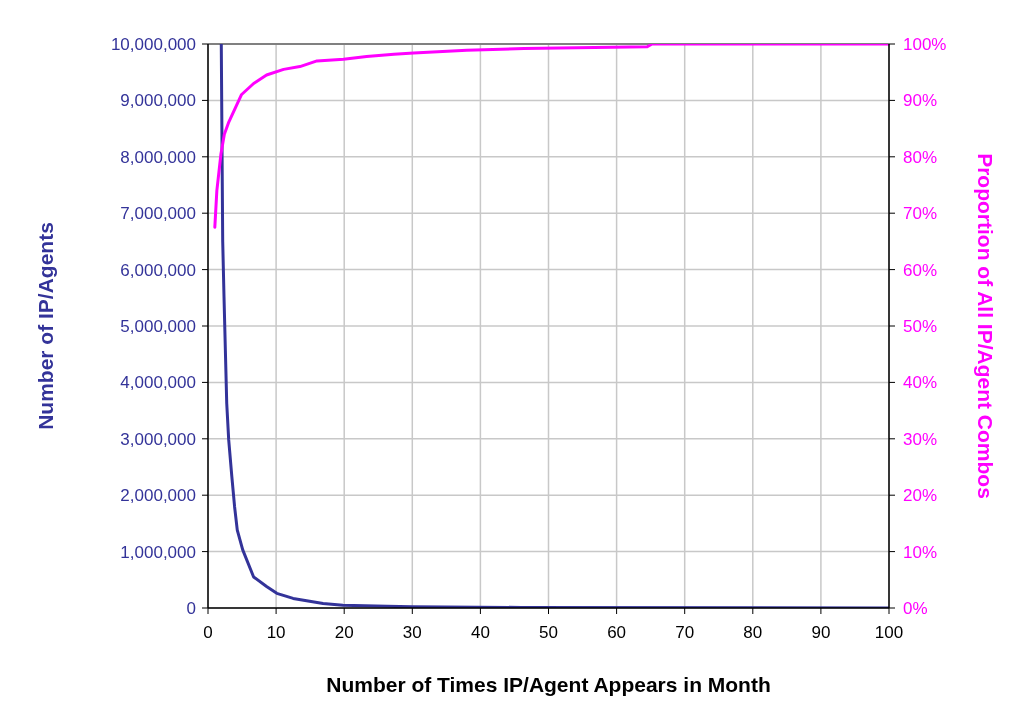 Image resolution: width=1024 pixels, height=728 pixels. What do you see at coordinates (920, 214) in the screenshot?
I see `y2-tick-label: 70%` at bounding box center [920, 214].